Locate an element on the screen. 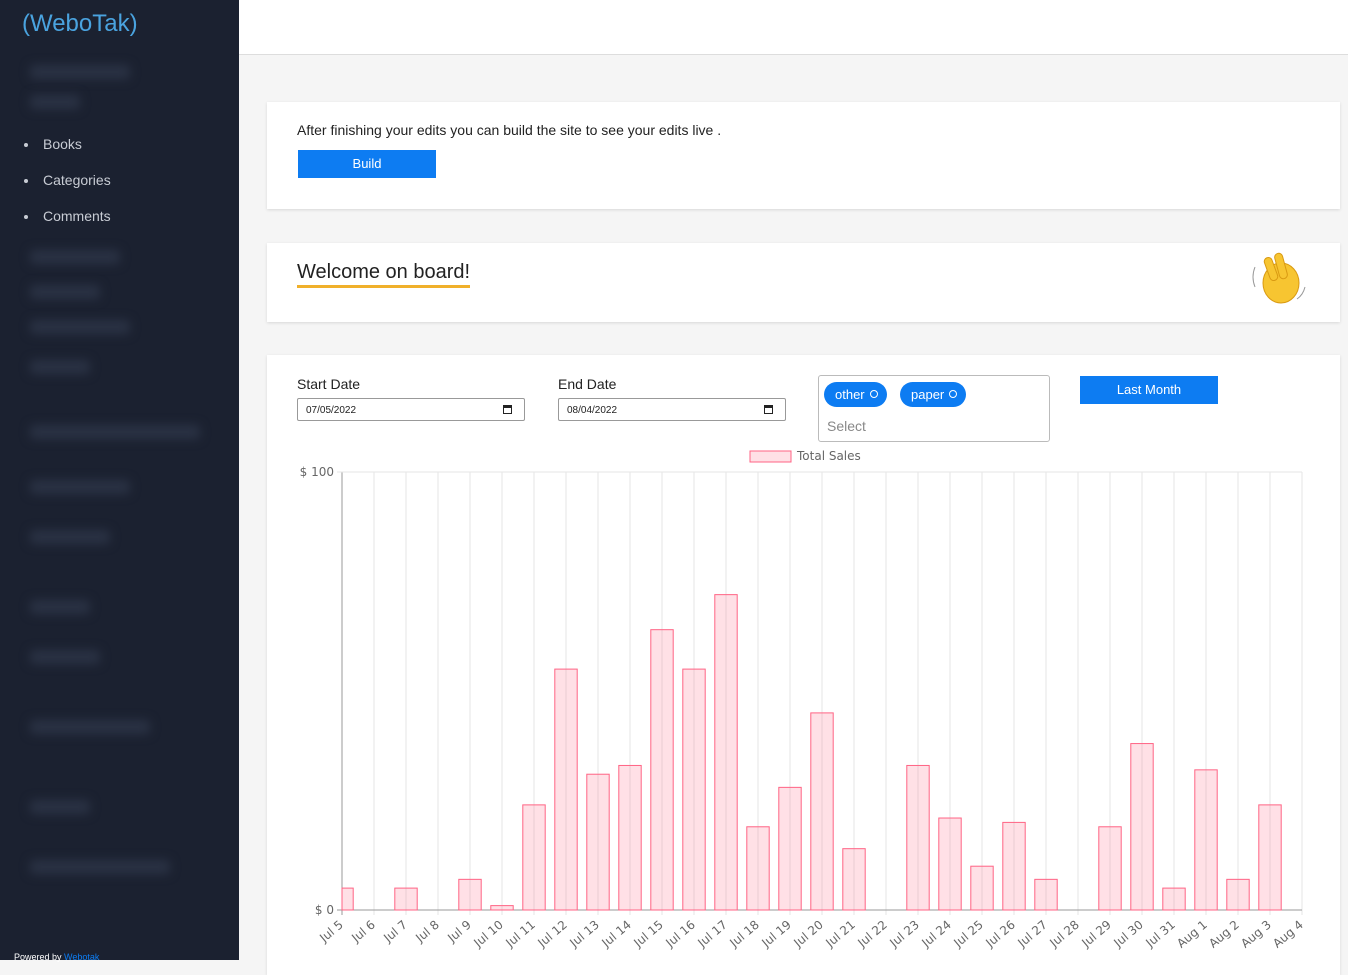 The image size is (1348, 975). x-tick-label: Jul 23 is located at coordinates (903, 934).